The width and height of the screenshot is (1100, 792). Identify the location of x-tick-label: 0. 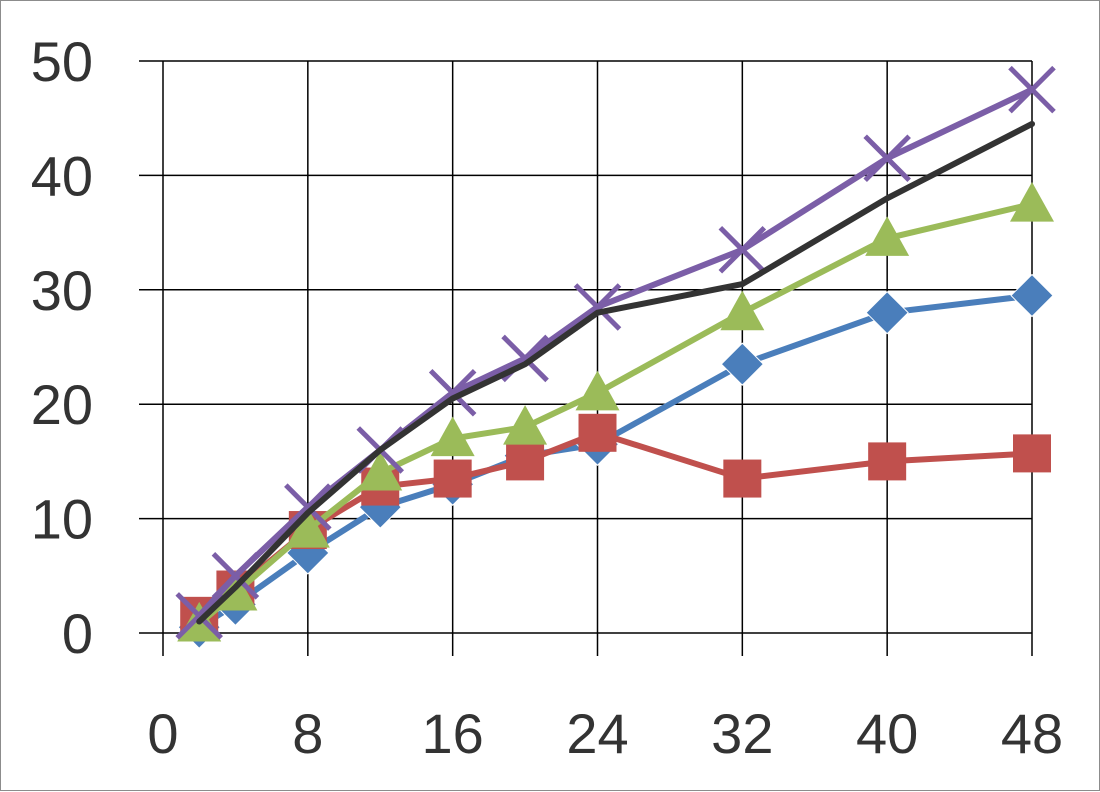
(162, 733).